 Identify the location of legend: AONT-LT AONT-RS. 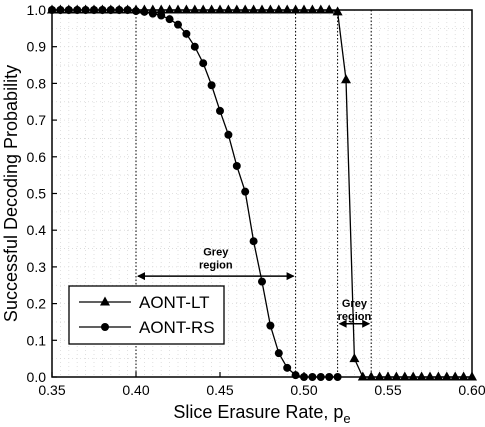
(146, 315).